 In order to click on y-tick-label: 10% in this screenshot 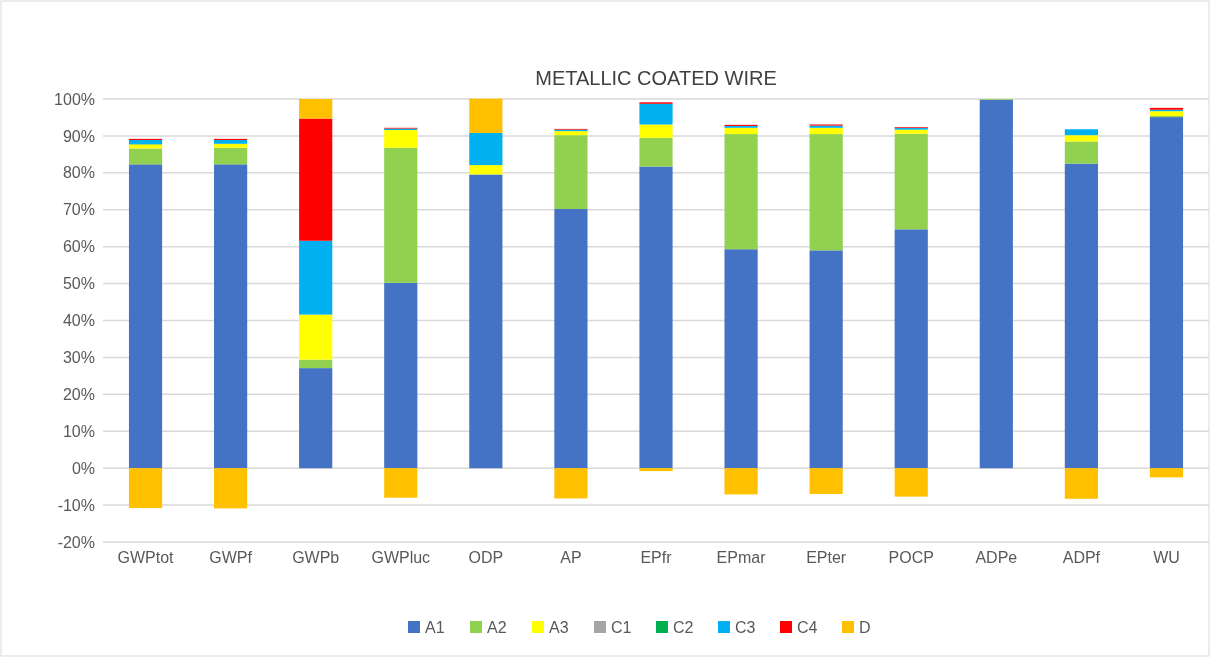, I will do `click(78, 431)`.